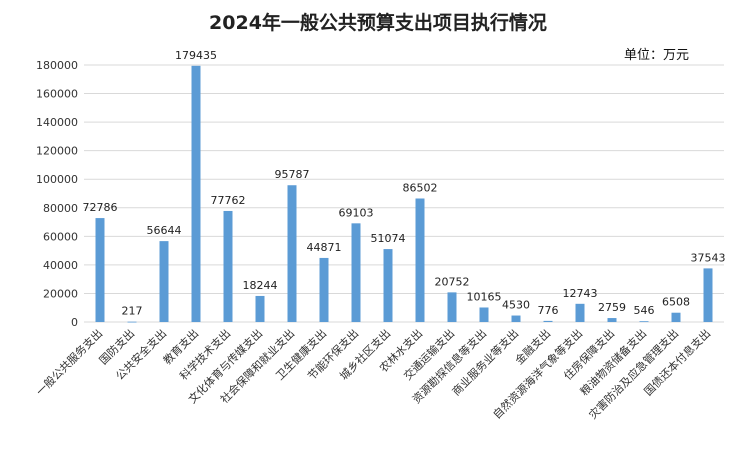  What do you see at coordinates (260, 285) in the screenshot?
I see `data-label: 18244` at bounding box center [260, 285].